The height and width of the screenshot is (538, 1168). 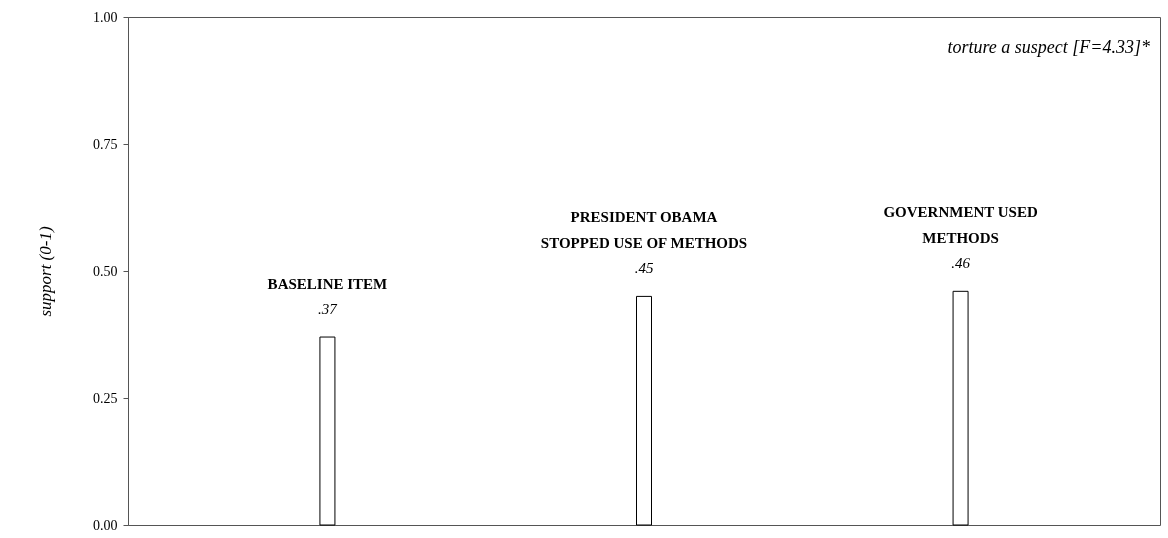 What do you see at coordinates (105, 17) in the screenshot?
I see `y-tick-label: 1.00` at bounding box center [105, 17].